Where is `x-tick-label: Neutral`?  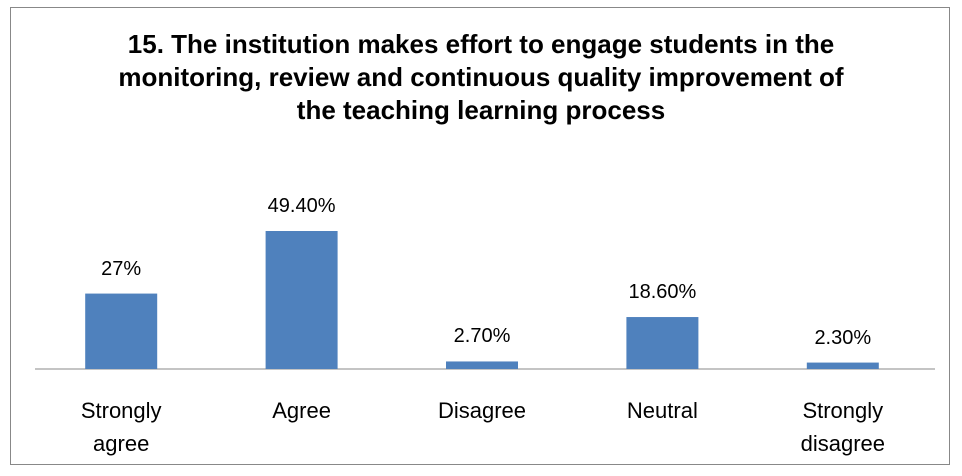
x-tick-label: Neutral is located at coordinates (662, 410).